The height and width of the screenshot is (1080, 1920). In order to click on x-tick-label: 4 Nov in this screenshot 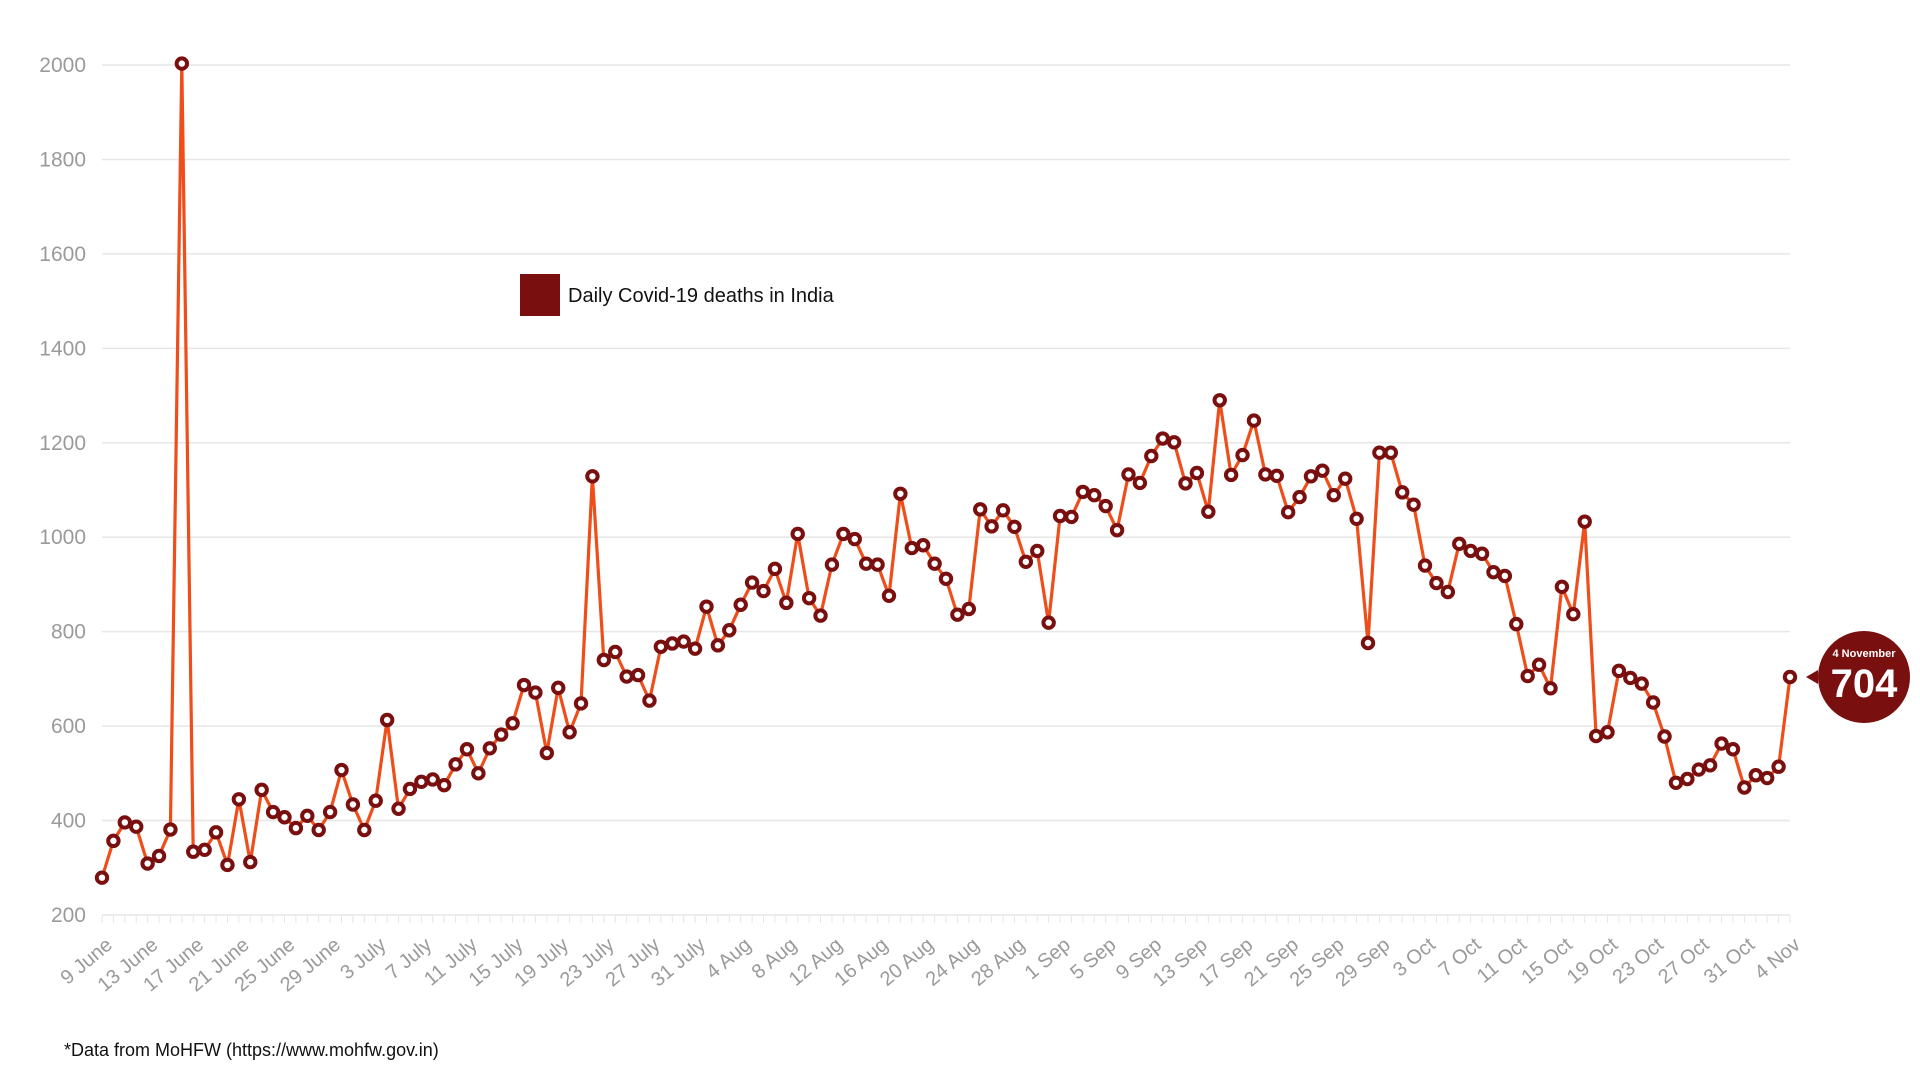, I will do `click(1778, 959)`.